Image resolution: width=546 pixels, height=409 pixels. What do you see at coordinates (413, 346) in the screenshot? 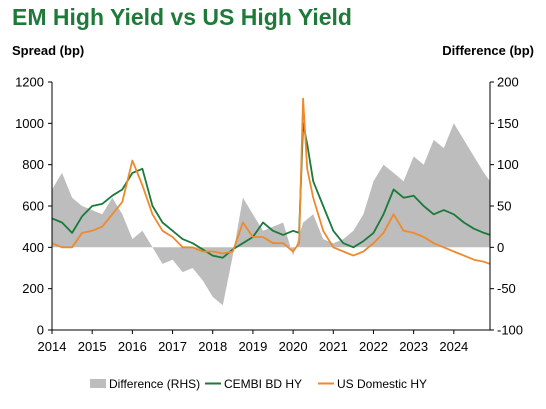
I see `x-tick-label: 2023` at bounding box center [413, 346].